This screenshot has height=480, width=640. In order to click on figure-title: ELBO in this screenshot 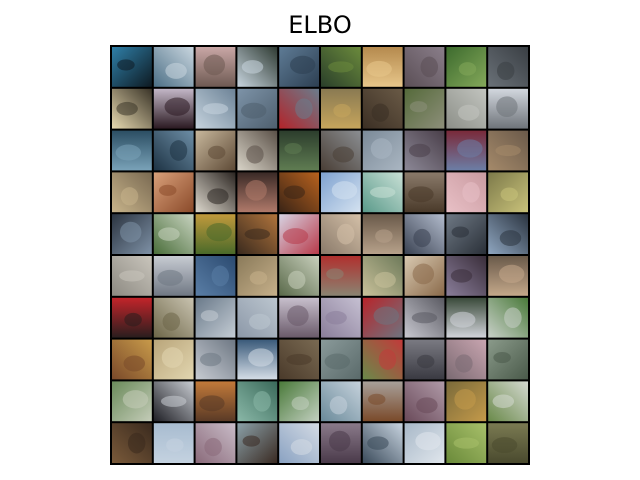, I will do `click(320, 25)`.